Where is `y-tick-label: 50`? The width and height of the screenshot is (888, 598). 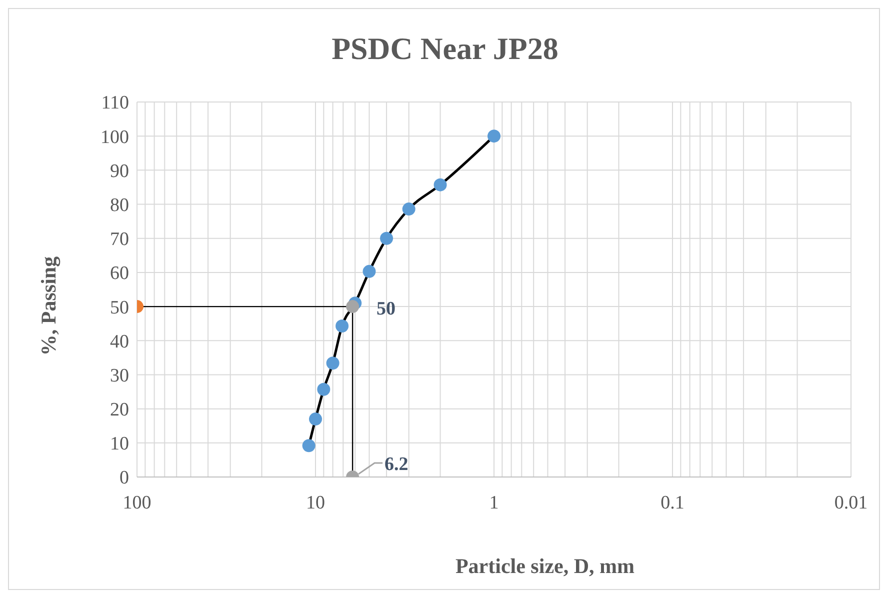 y-tick-label: 50 is located at coordinates (119, 307).